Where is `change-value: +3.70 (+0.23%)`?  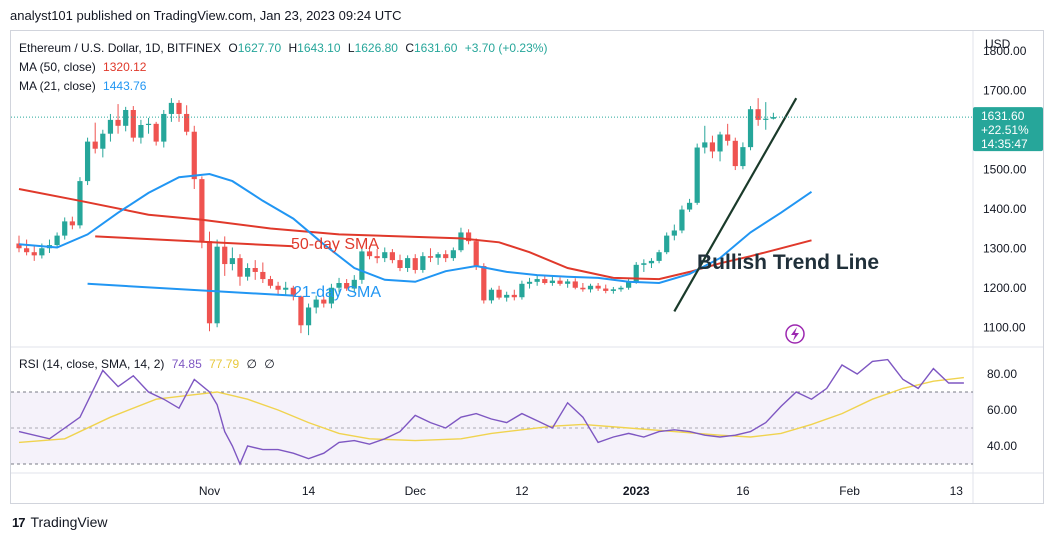
change-value: +3.70 (+0.23%) is located at coordinates (506, 48).